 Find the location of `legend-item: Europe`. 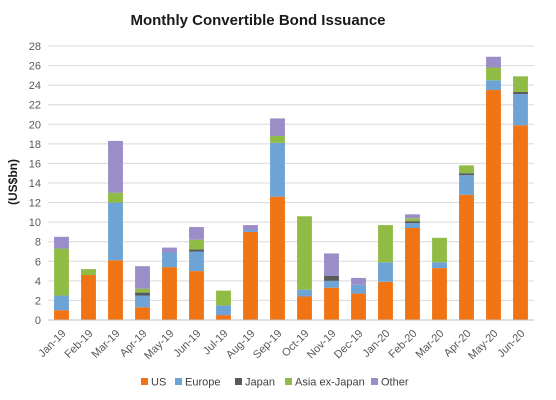

legend-item: Europe is located at coordinates (197, 383).